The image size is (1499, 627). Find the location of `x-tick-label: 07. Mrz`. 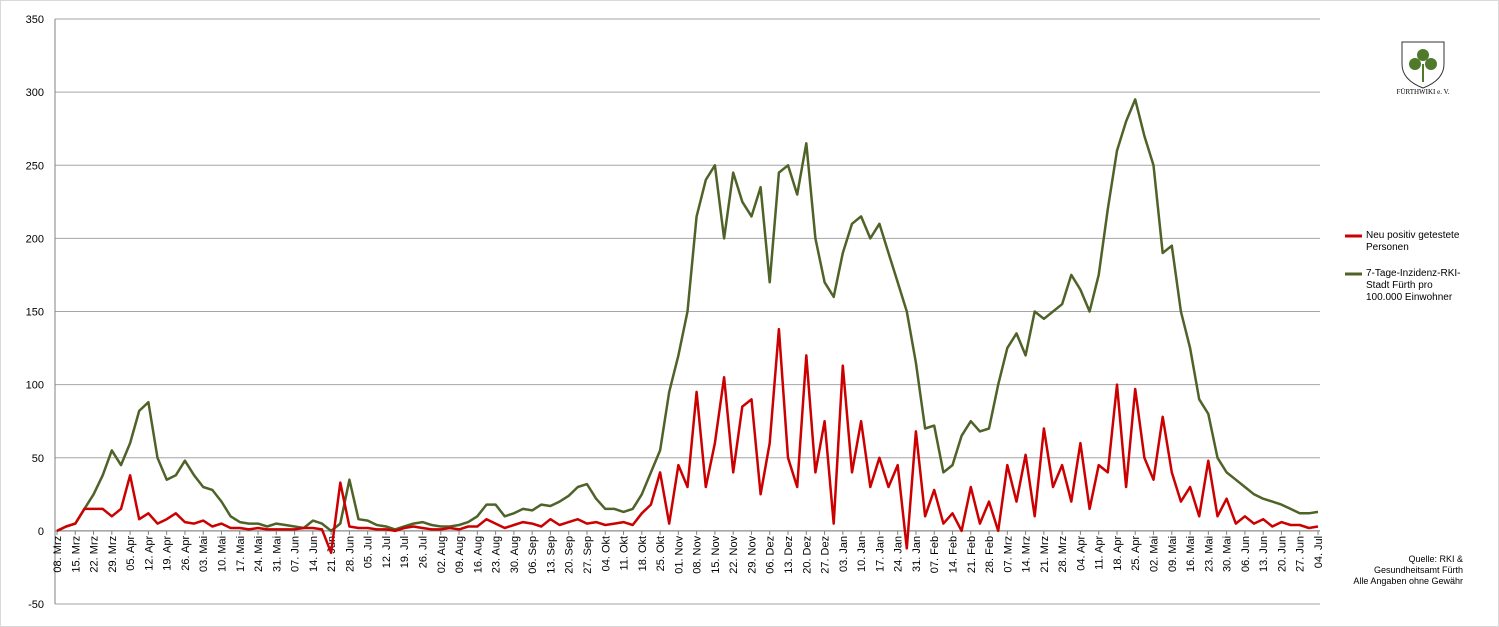

x-tick-label: 07. Mrz is located at coordinates (1008, 554).